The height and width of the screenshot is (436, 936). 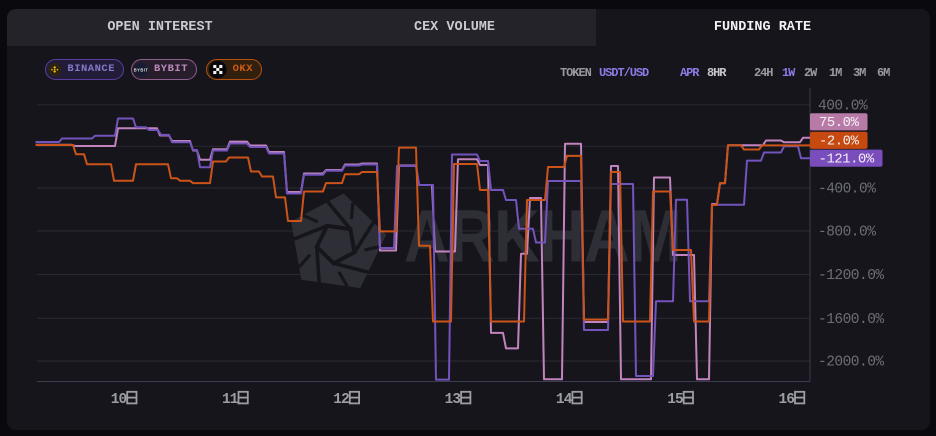 I want to click on svg-text: 13, so click(x=453, y=400).